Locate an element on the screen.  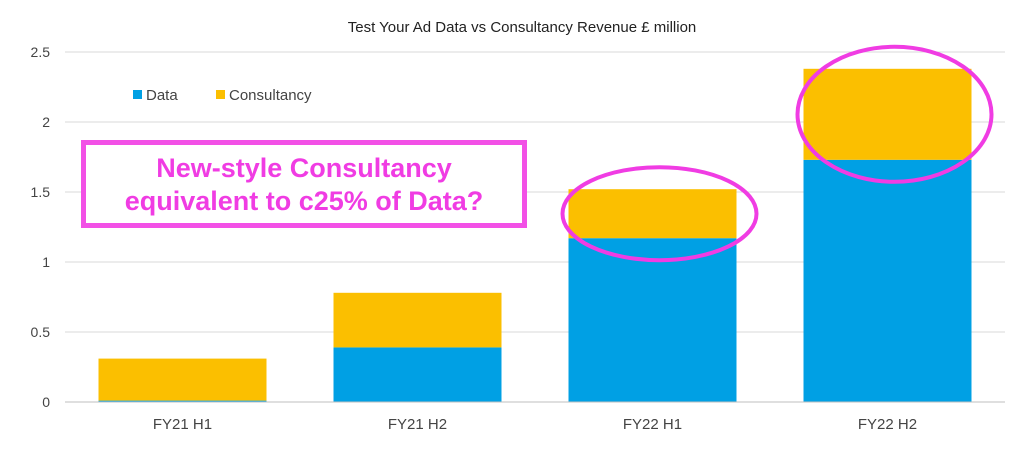
y-tick-label-0: 0 is located at coordinates (46, 402).